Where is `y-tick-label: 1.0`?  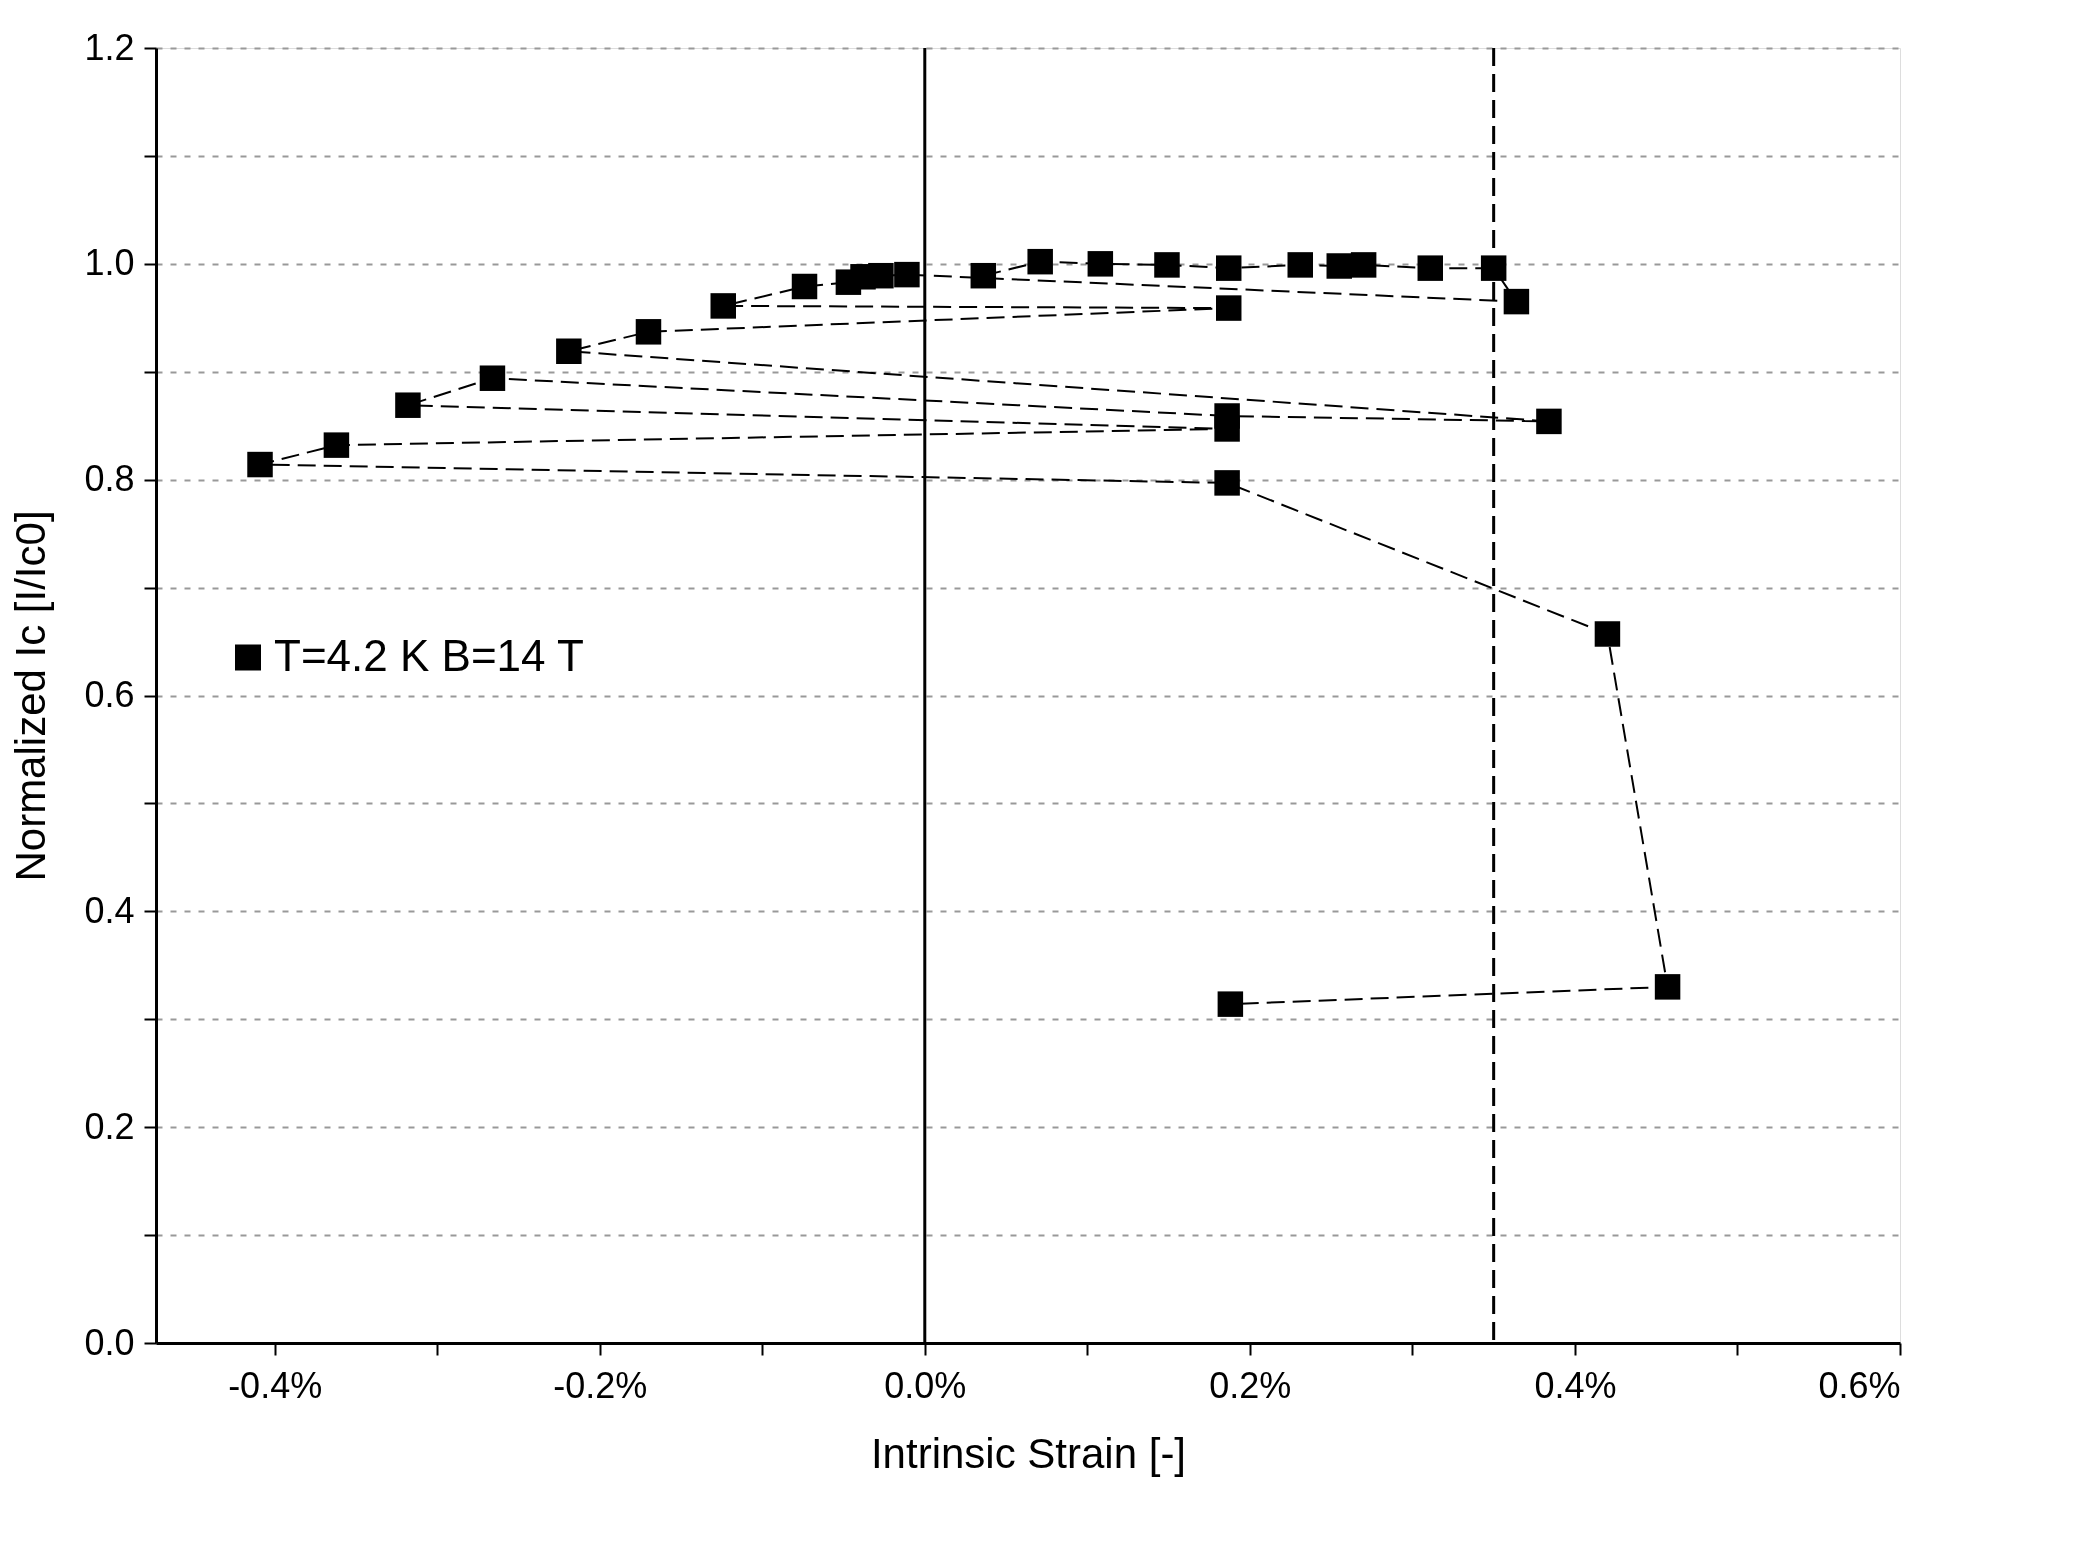 y-tick-label: 1.0 is located at coordinates (109, 263).